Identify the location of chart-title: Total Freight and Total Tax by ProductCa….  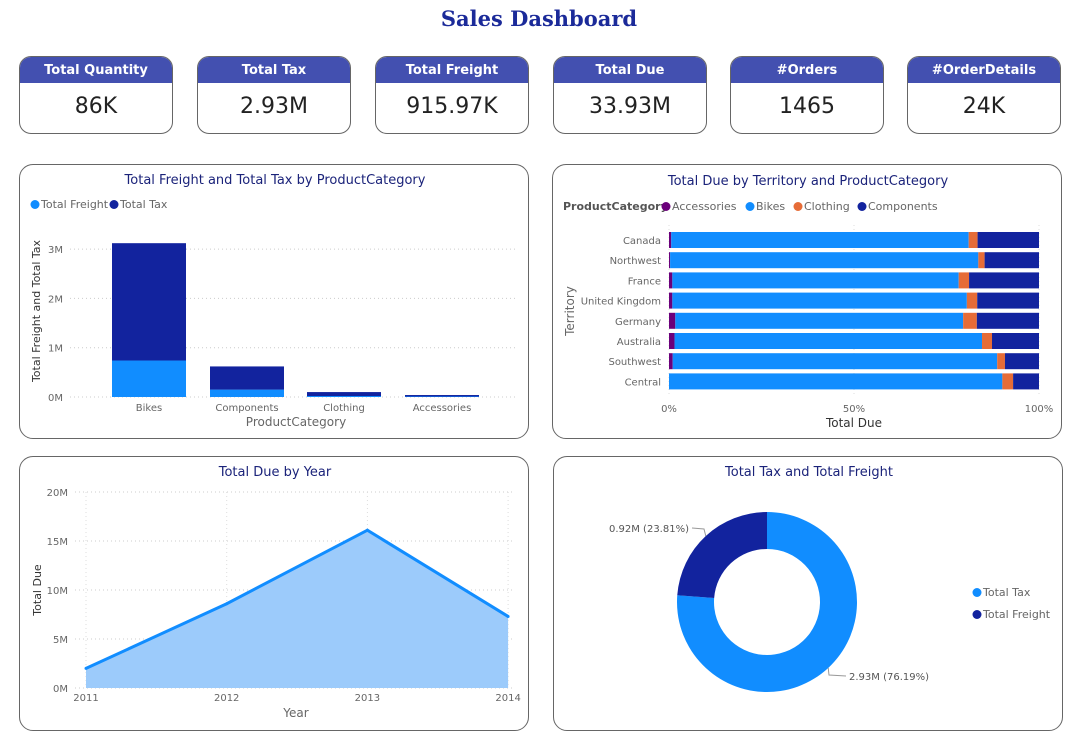
(275, 180).